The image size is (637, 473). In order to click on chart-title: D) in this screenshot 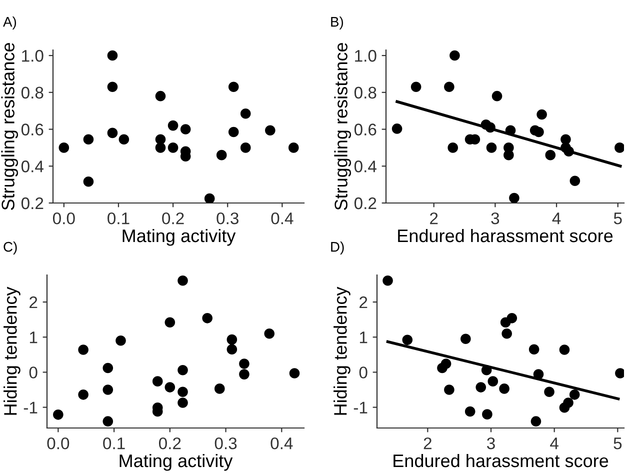, I will do `click(337, 248)`.